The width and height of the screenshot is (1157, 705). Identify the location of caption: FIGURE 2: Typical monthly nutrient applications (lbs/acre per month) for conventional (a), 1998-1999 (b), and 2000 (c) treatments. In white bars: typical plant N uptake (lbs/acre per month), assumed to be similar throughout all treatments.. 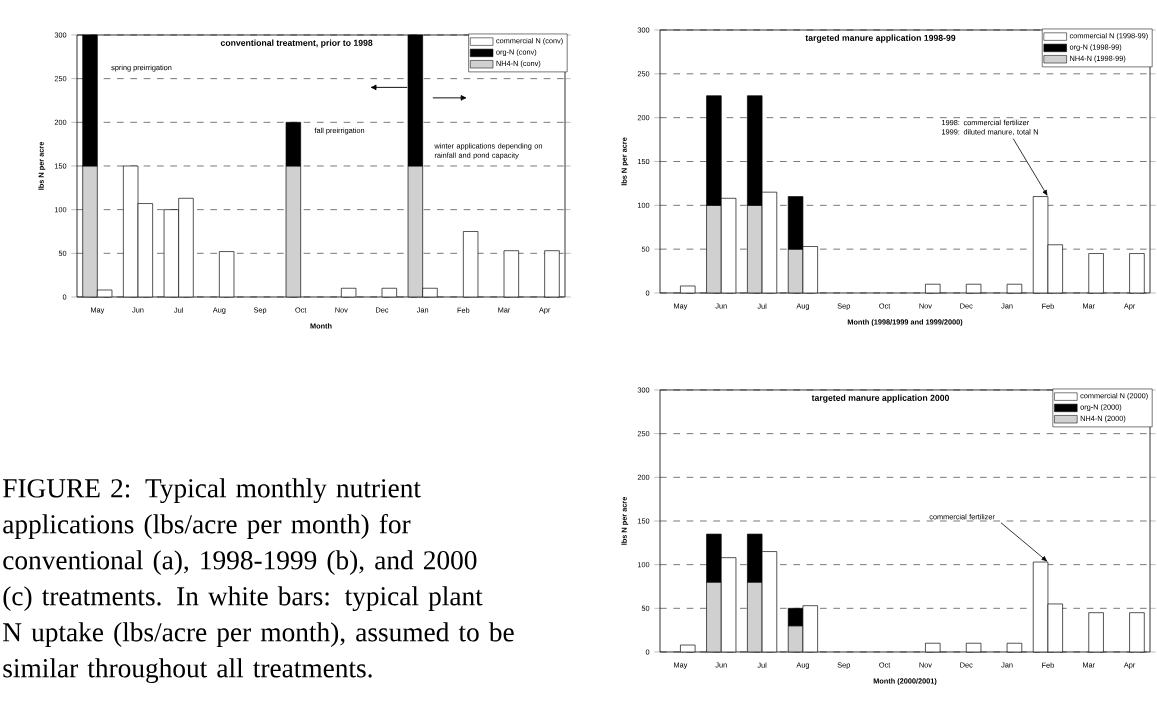
(258, 581).